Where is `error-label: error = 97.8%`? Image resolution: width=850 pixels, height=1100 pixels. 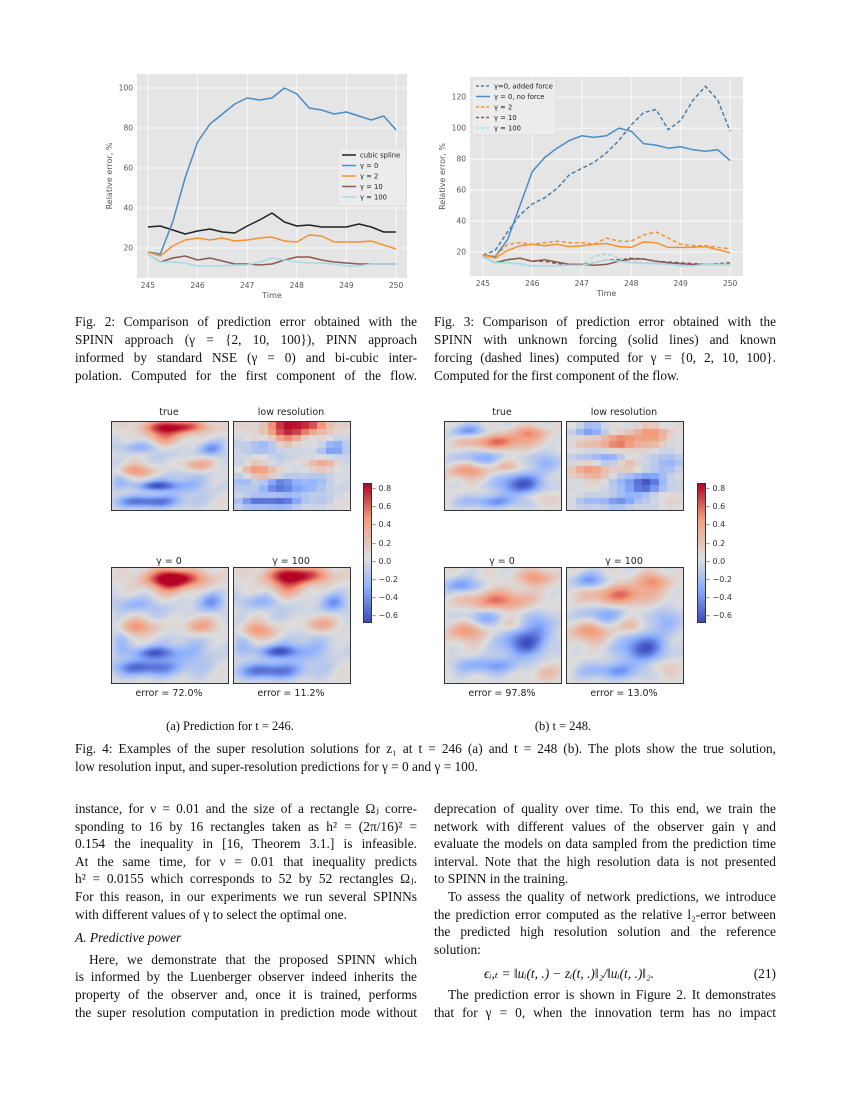 error-label: error = 97.8% is located at coordinates (502, 693).